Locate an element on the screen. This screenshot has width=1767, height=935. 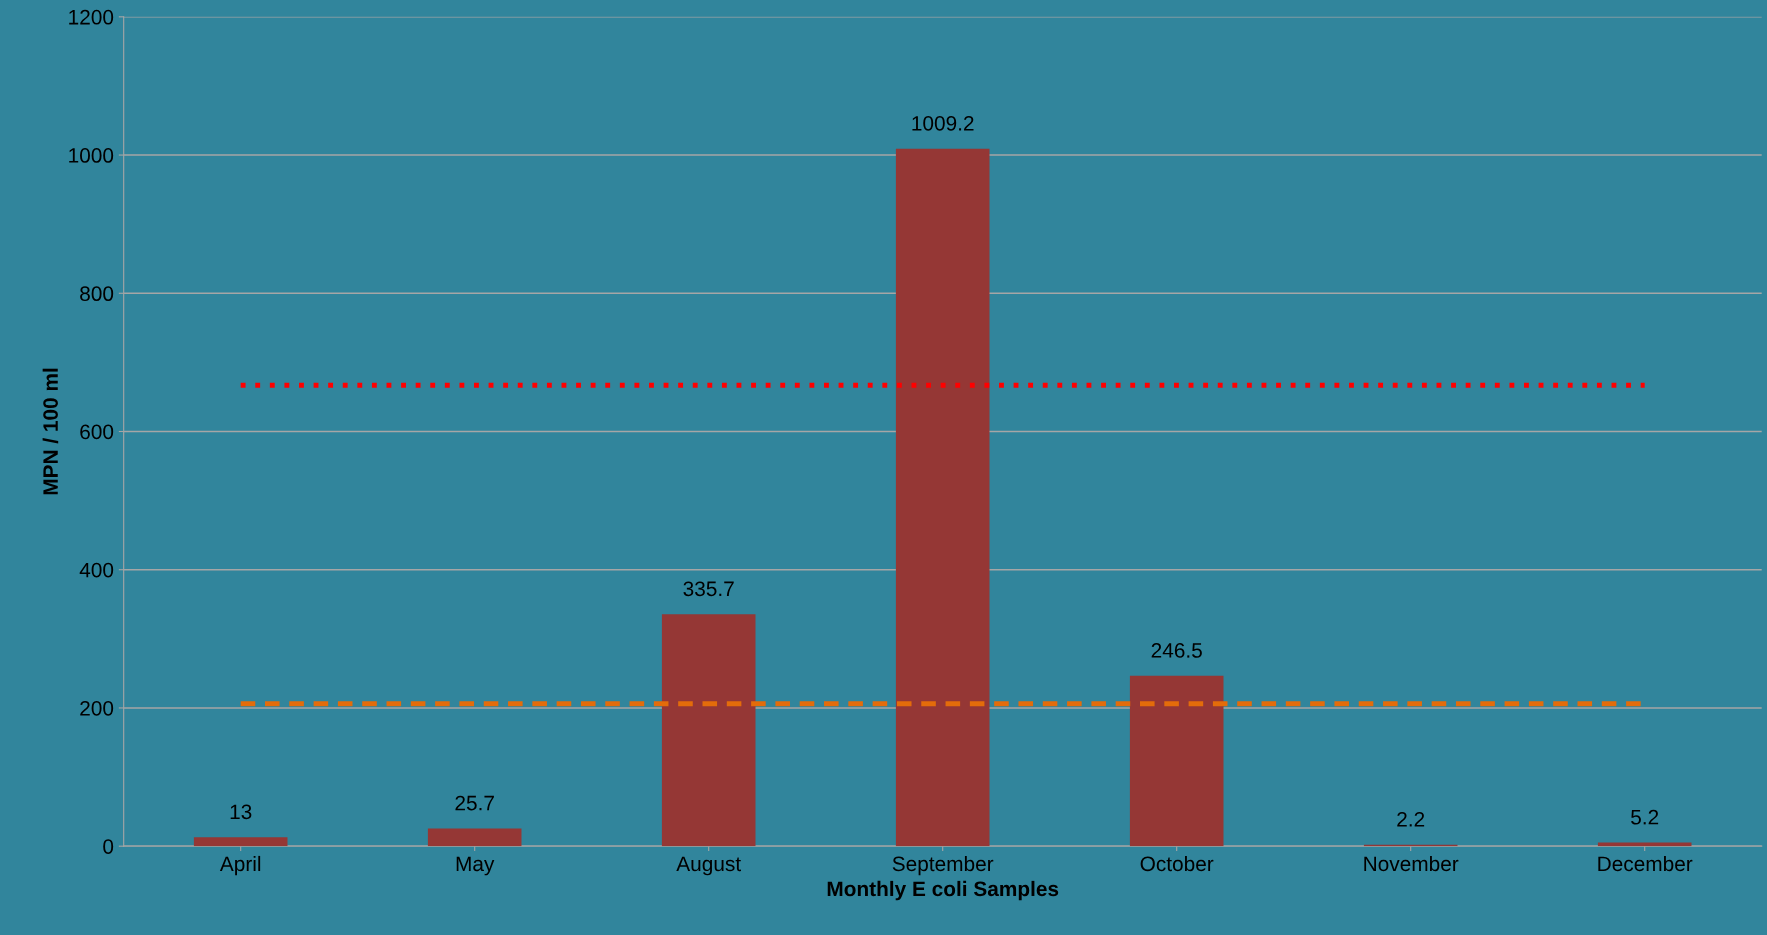
y-tick-label: 0 is located at coordinates (108, 846).